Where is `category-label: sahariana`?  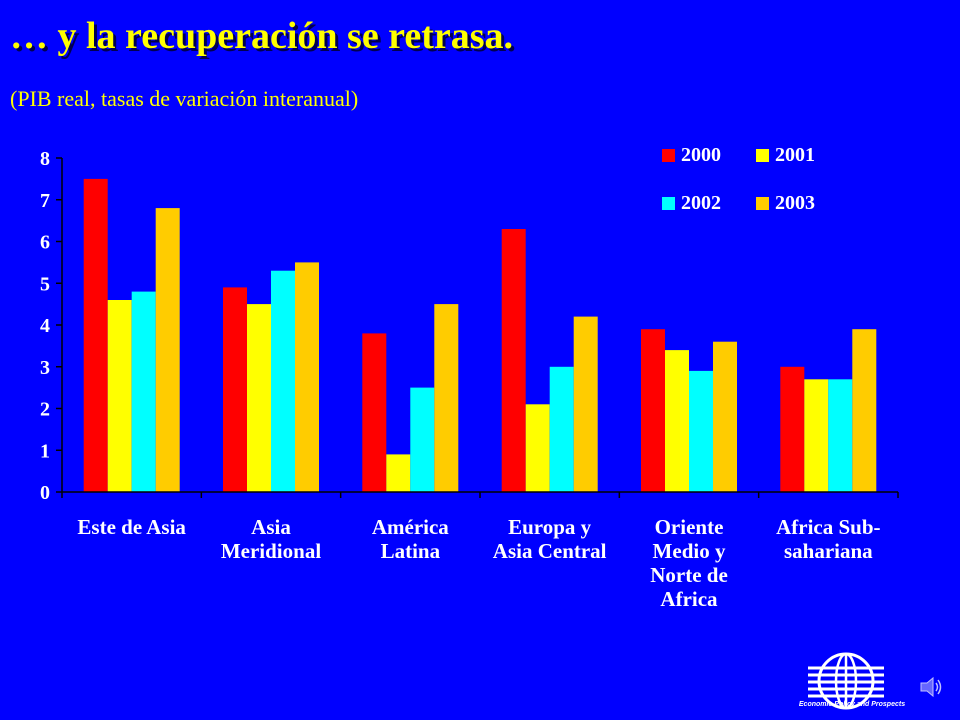 category-label: sahariana is located at coordinates (828, 551).